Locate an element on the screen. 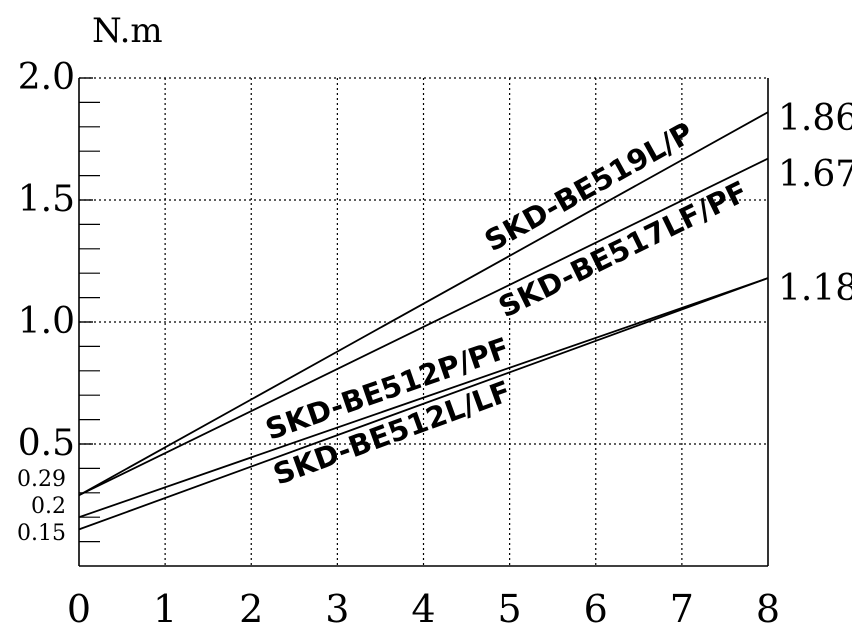  y-tick-label: 0.5 is located at coordinates (46, 443).